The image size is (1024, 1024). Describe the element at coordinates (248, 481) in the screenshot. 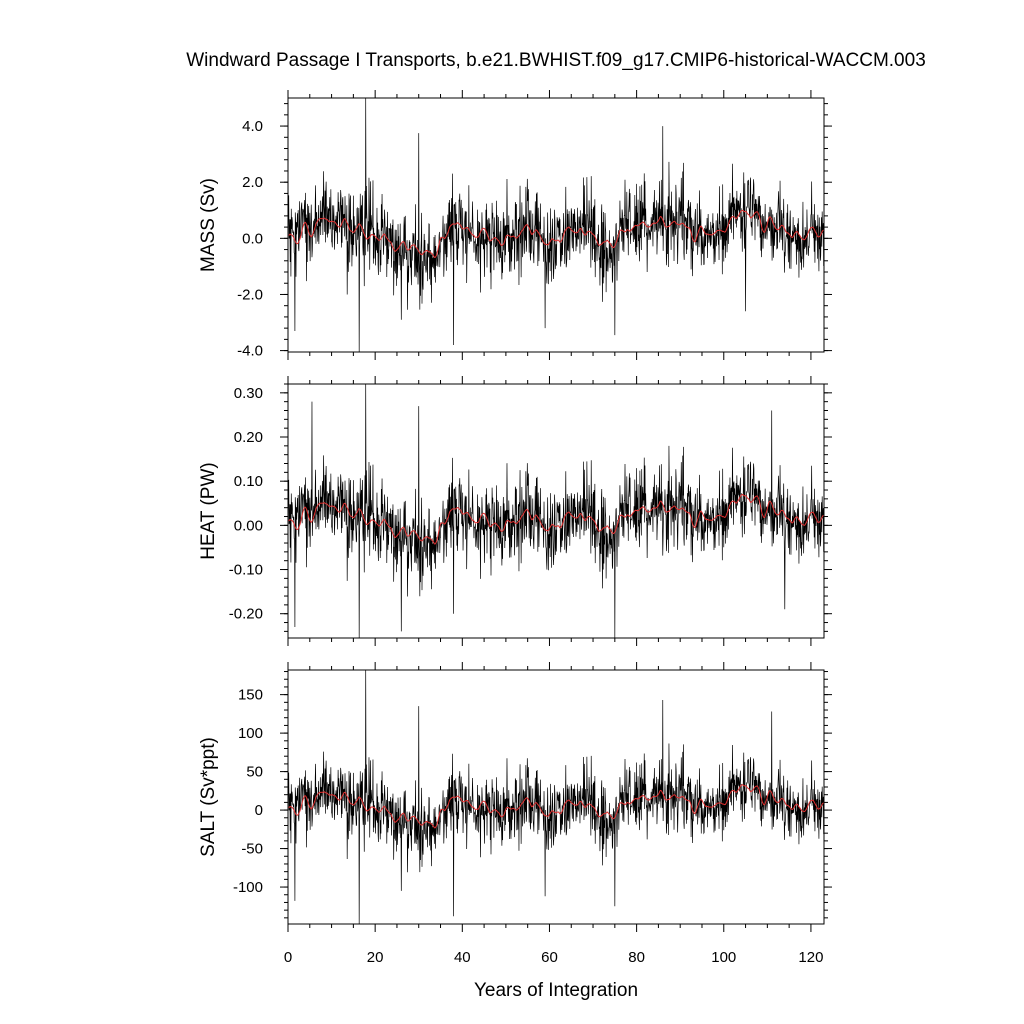

I see `y-tick-label: 0.10` at that location.